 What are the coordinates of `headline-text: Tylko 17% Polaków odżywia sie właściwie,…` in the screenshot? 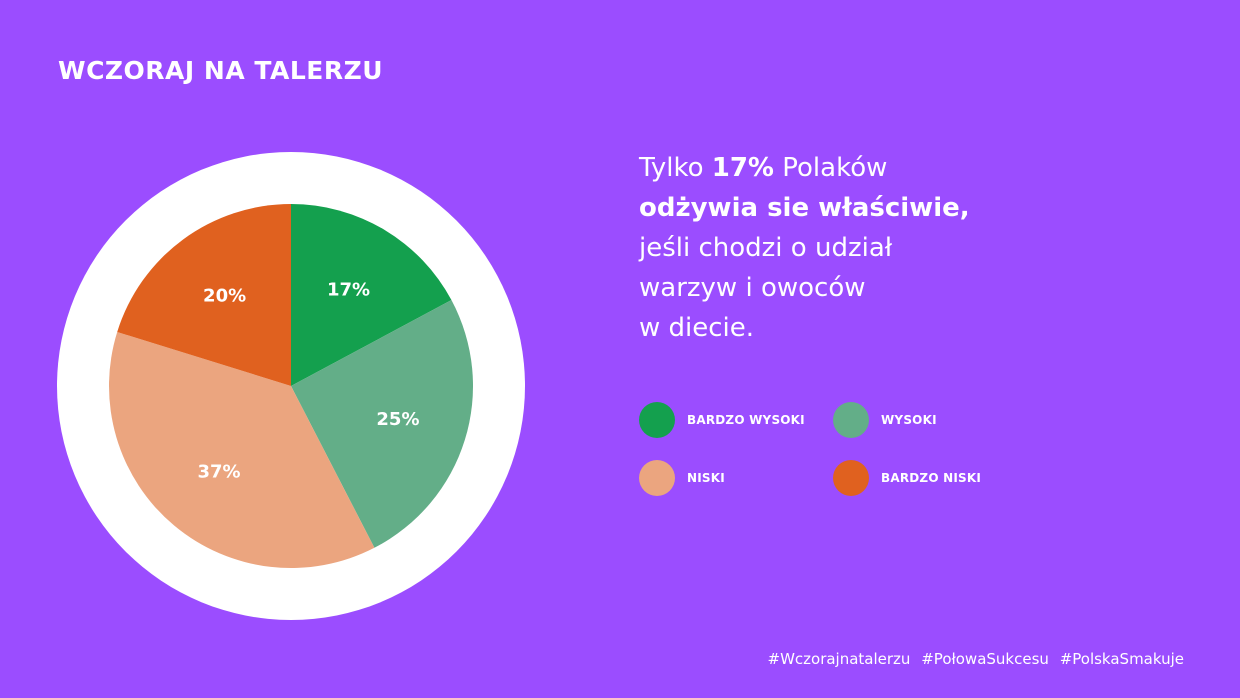 It's located at (849, 248).